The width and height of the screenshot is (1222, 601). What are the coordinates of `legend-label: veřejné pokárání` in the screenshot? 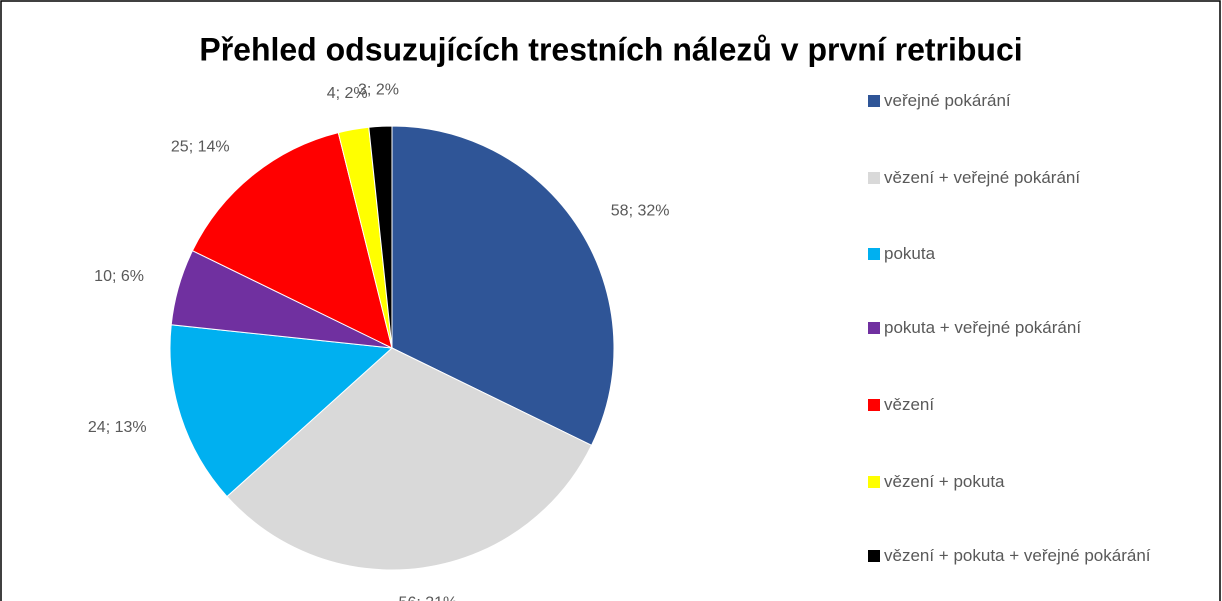 It's located at (947, 100).